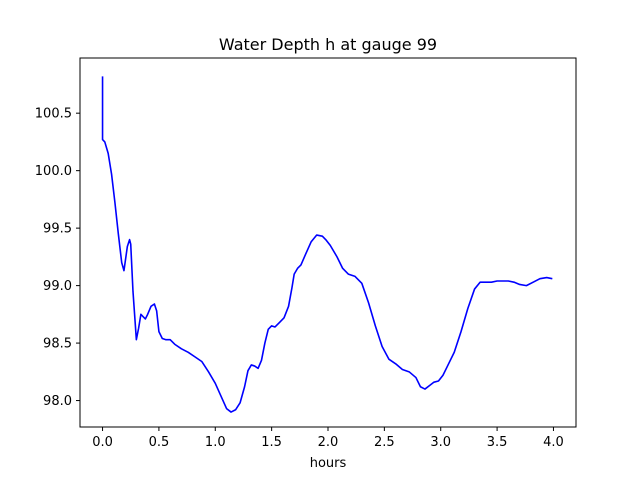  What do you see at coordinates (57, 258) in the screenshot?
I see `y-axis: 98.0 98.5 99.0 99.5 100.0 100.5` at bounding box center [57, 258].